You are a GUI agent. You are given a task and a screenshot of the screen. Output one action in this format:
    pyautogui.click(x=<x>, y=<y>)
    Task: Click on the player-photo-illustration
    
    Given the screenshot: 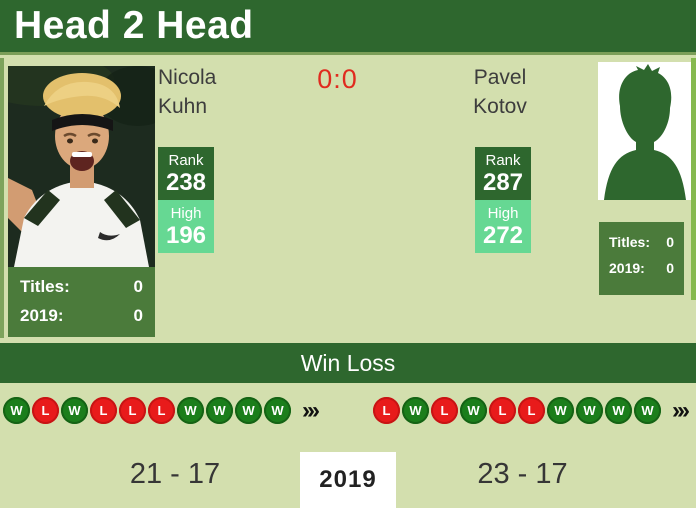 What is the action you would take?
    pyautogui.click(x=81, y=166)
    